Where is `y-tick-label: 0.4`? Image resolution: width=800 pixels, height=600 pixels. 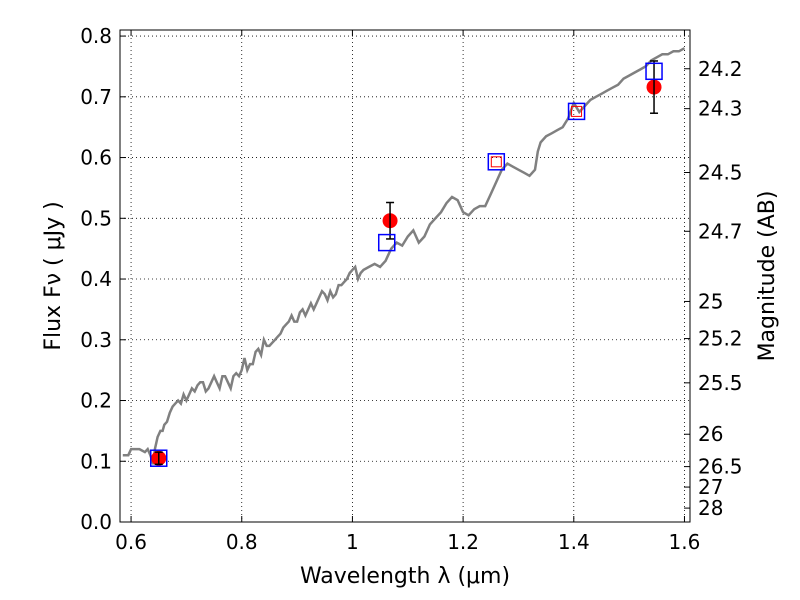 y-tick-label: 0.4 is located at coordinates (96, 279).